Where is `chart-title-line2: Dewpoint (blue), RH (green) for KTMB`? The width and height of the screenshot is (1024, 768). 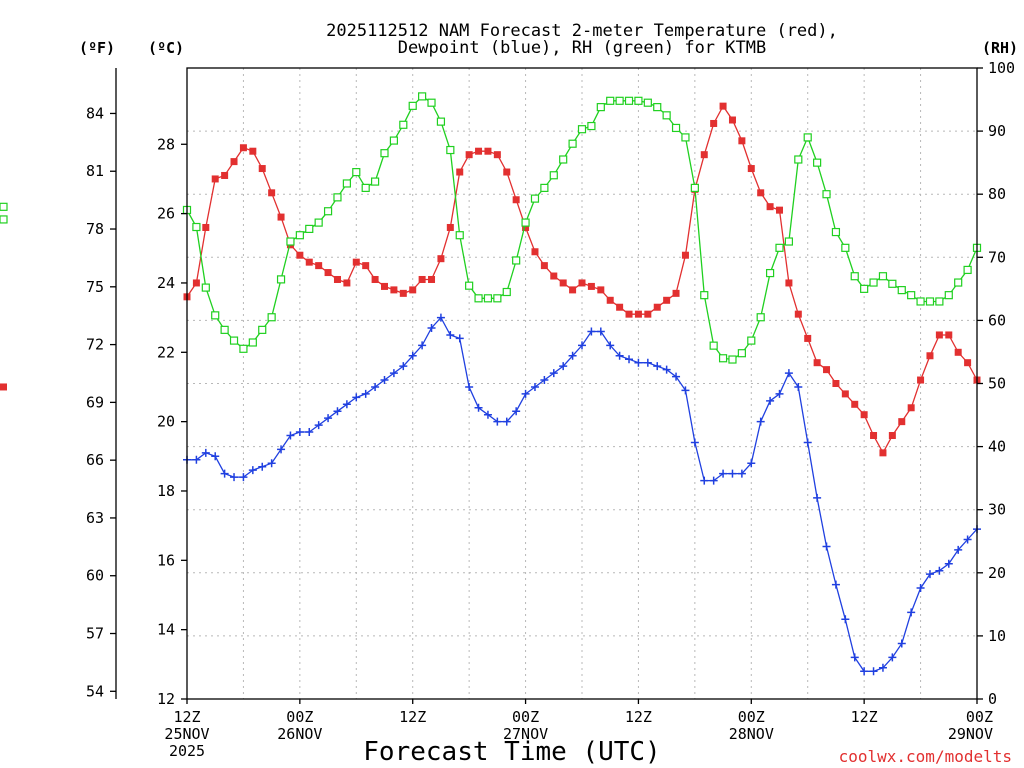 chart-title-line2: Dewpoint (blue), RH (green) for KTMB is located at coordinates (582, 48).